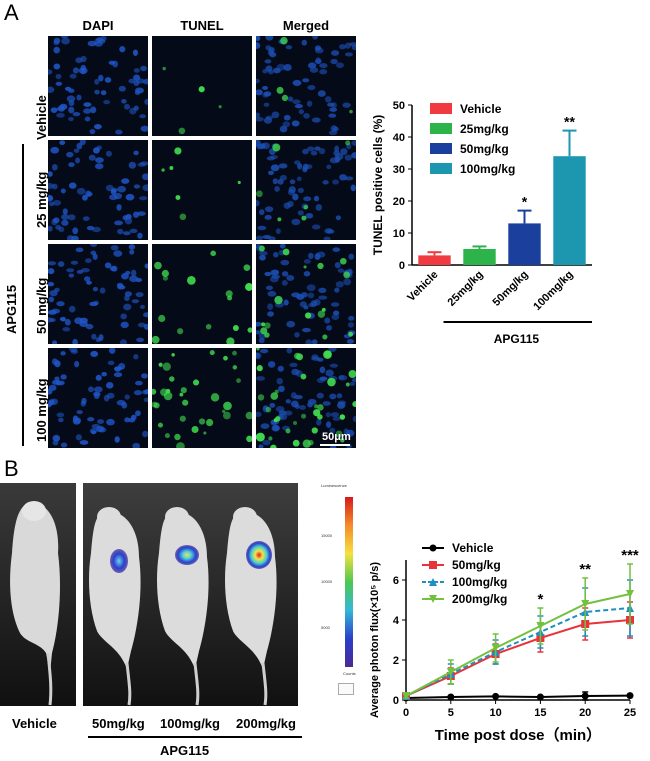 The width and height of the screenshot is (650, 761). What do you see at coordinates (327, 535) in the screenshot?
I see `colorbar-tick-1: 15000` at bounding box center [327, 535].